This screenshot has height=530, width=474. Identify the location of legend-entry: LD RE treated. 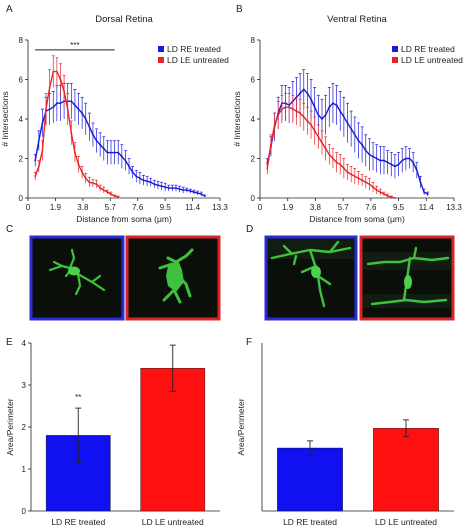
(428, 49).